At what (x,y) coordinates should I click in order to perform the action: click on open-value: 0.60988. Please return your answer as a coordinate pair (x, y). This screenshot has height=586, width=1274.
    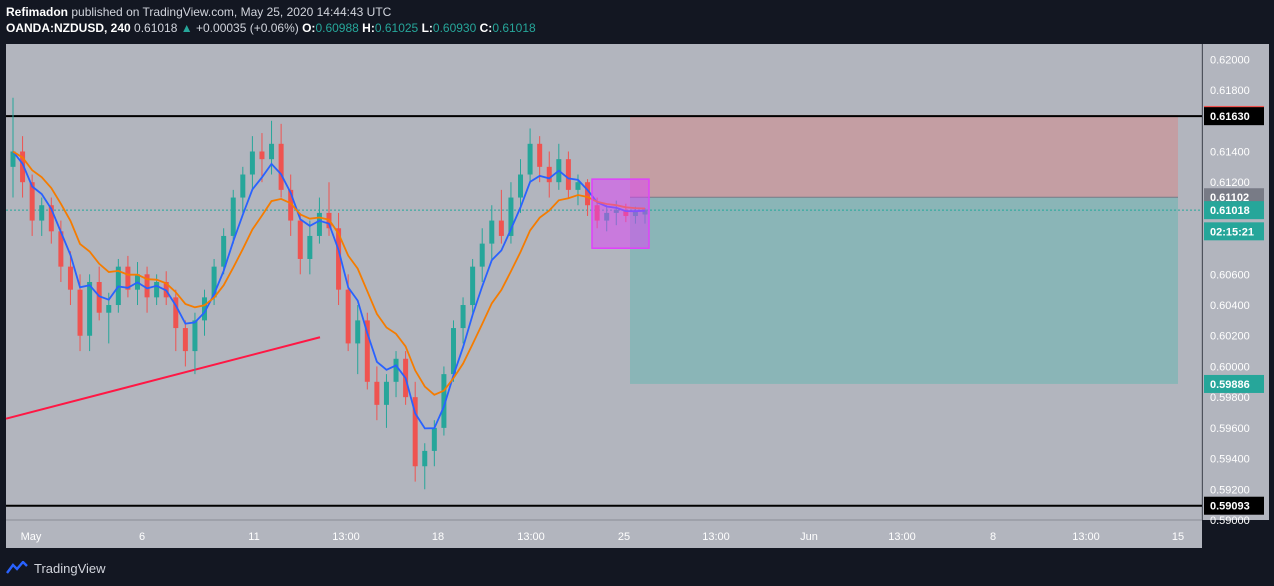
    Looking at the image, I should click on (337, 28).